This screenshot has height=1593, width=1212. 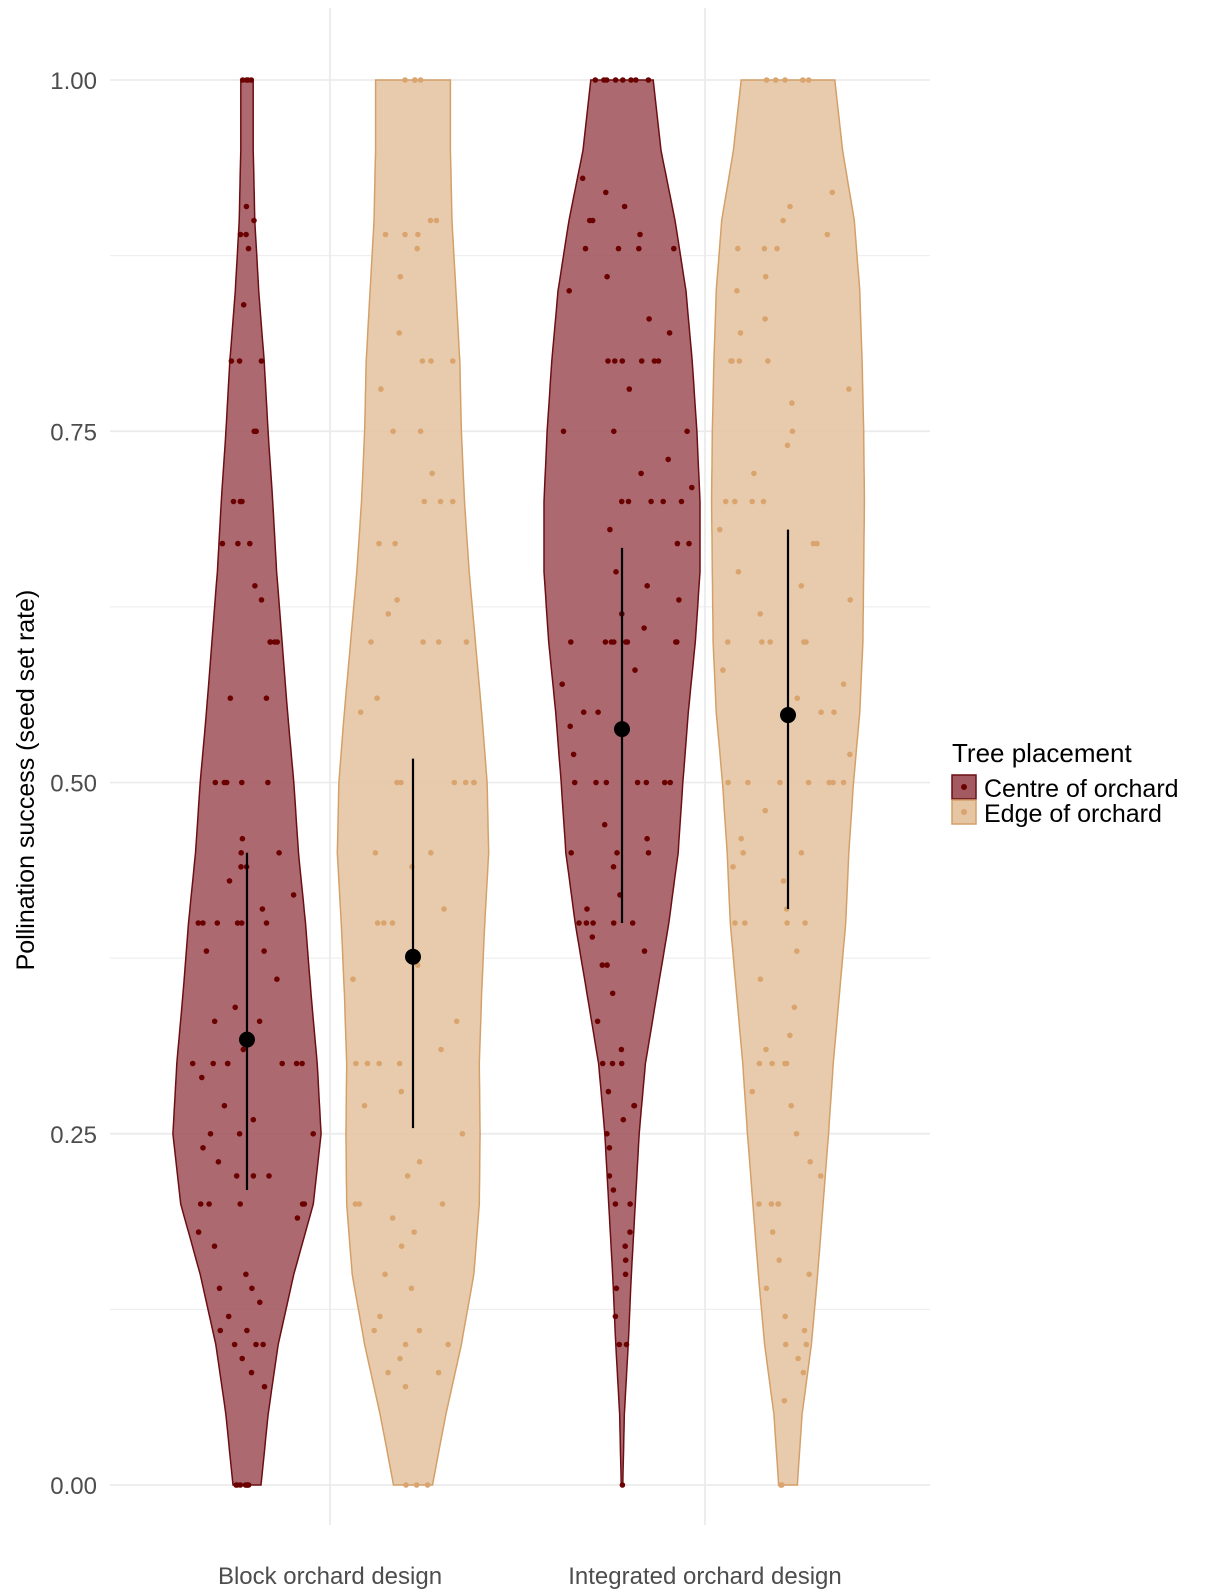 What do you see at coordinates (73, 1486) in the screenshot?
I see `y-tick-label: 0.00` at bounding box center [73, 1486].